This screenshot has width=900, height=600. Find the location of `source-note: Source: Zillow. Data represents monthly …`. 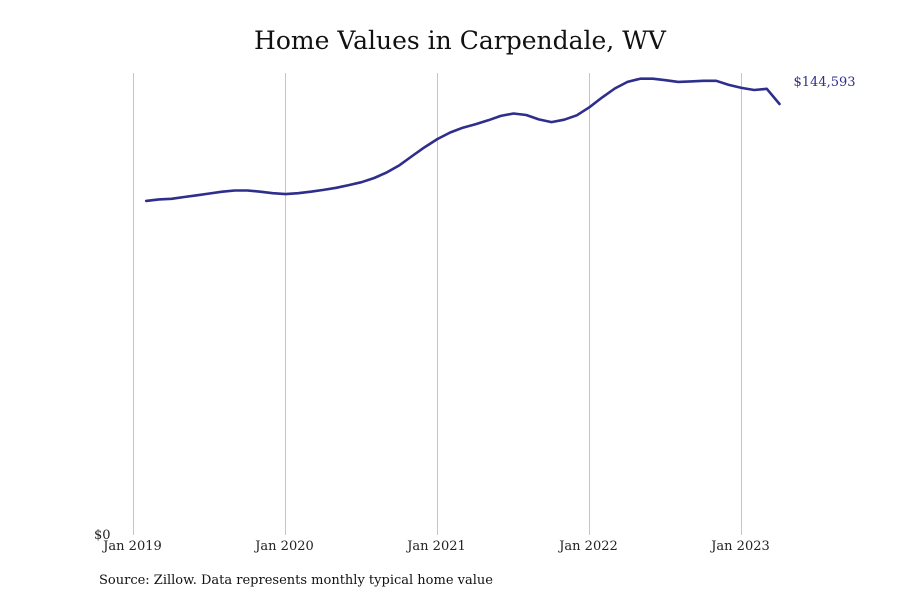

source-note: Source: Zillow. Data represents monthly … is located at coordinates (296, 580).